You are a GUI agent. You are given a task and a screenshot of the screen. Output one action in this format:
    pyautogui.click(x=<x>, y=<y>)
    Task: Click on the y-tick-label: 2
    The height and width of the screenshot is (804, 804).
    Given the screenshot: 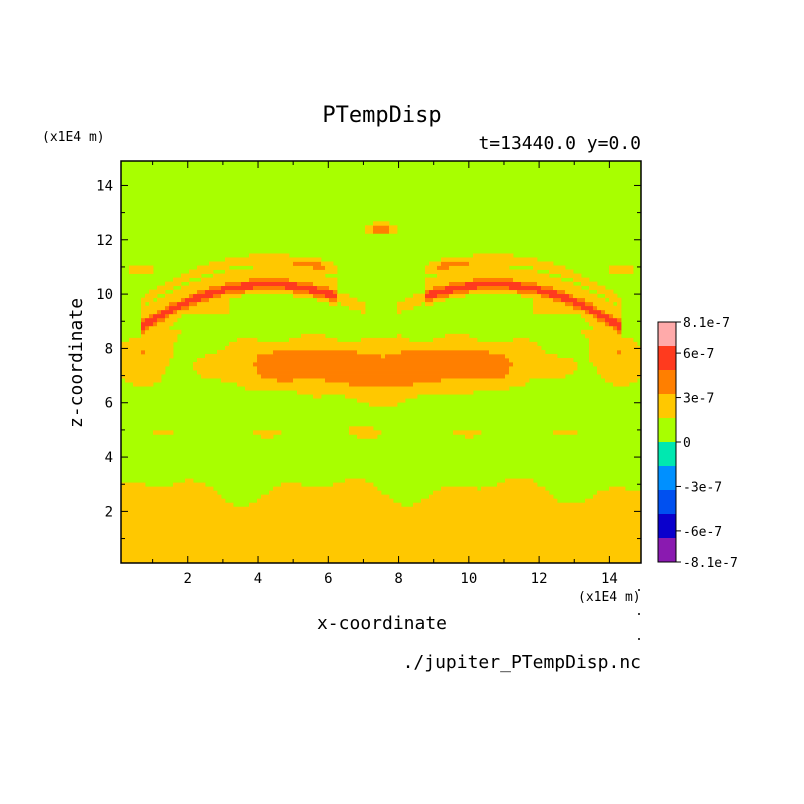 What is the action you would take?
    pyautogui.click(x=109, y=512)
    